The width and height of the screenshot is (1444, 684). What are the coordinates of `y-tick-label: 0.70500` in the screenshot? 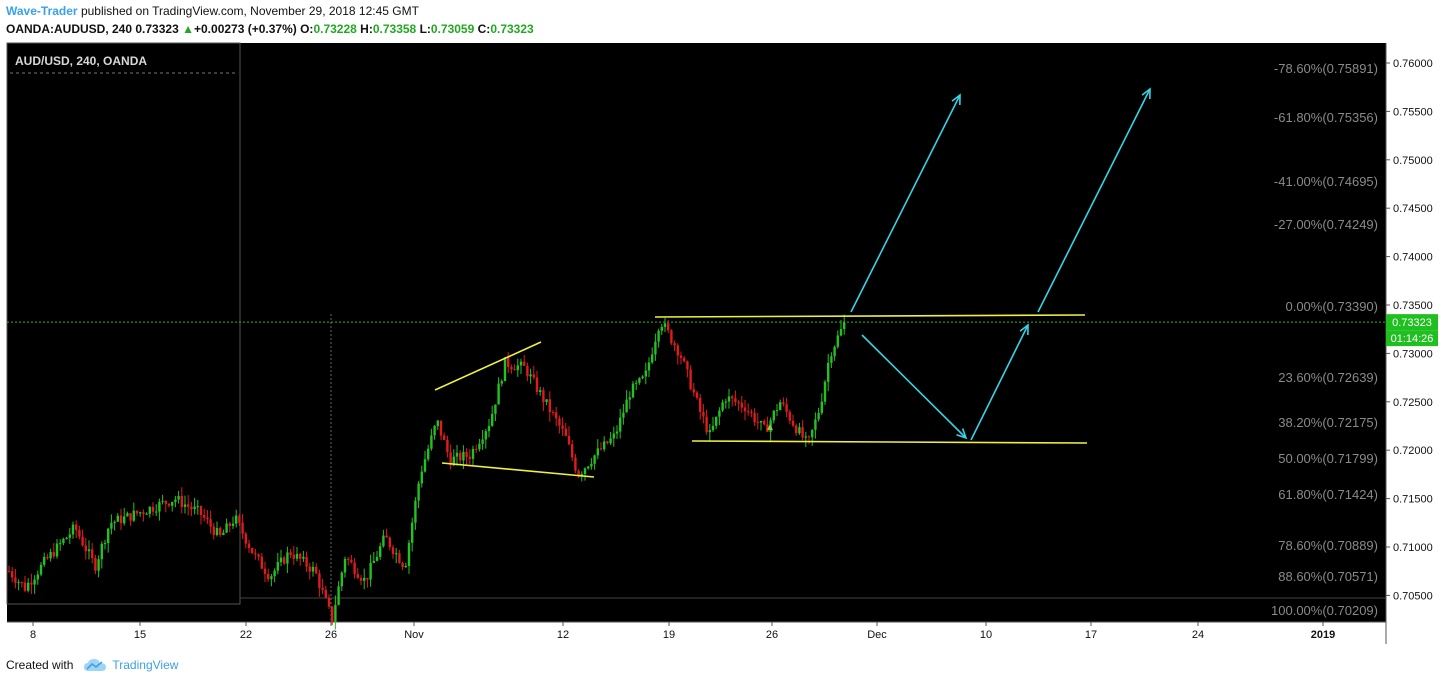 It's located at (1413, 596).